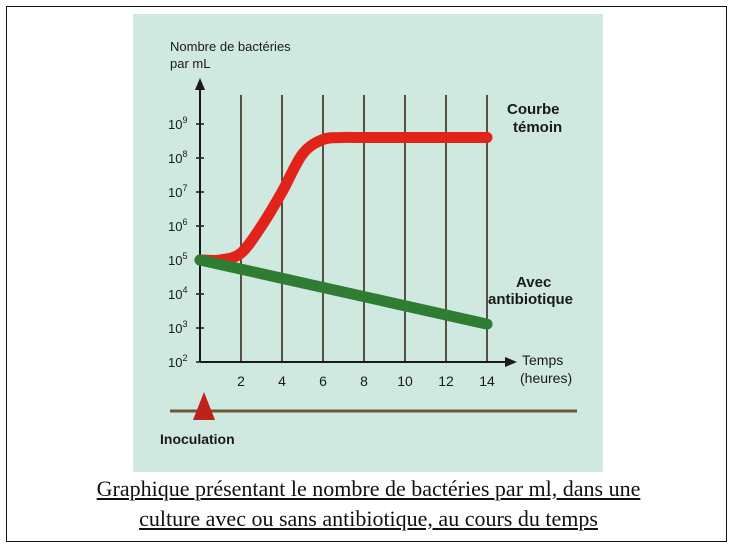  What do you see at coordinates (186, 242) in the screenshot?
I see `y-tick-labels: 10² 10³ 10⁴ 10⁵ 10⁶ 10⁷ 10⁸ 10⁹` at bounding box center [186, 242].